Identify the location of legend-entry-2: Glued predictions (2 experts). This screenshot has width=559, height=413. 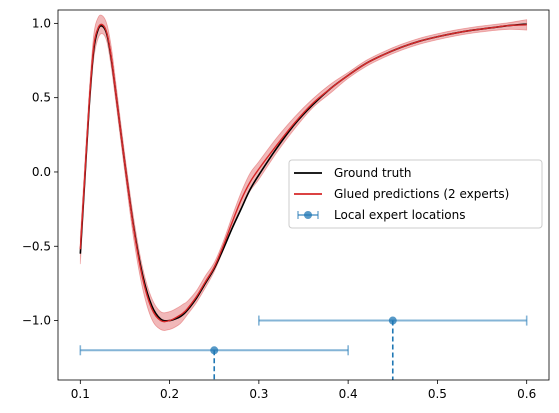
(401, 194).